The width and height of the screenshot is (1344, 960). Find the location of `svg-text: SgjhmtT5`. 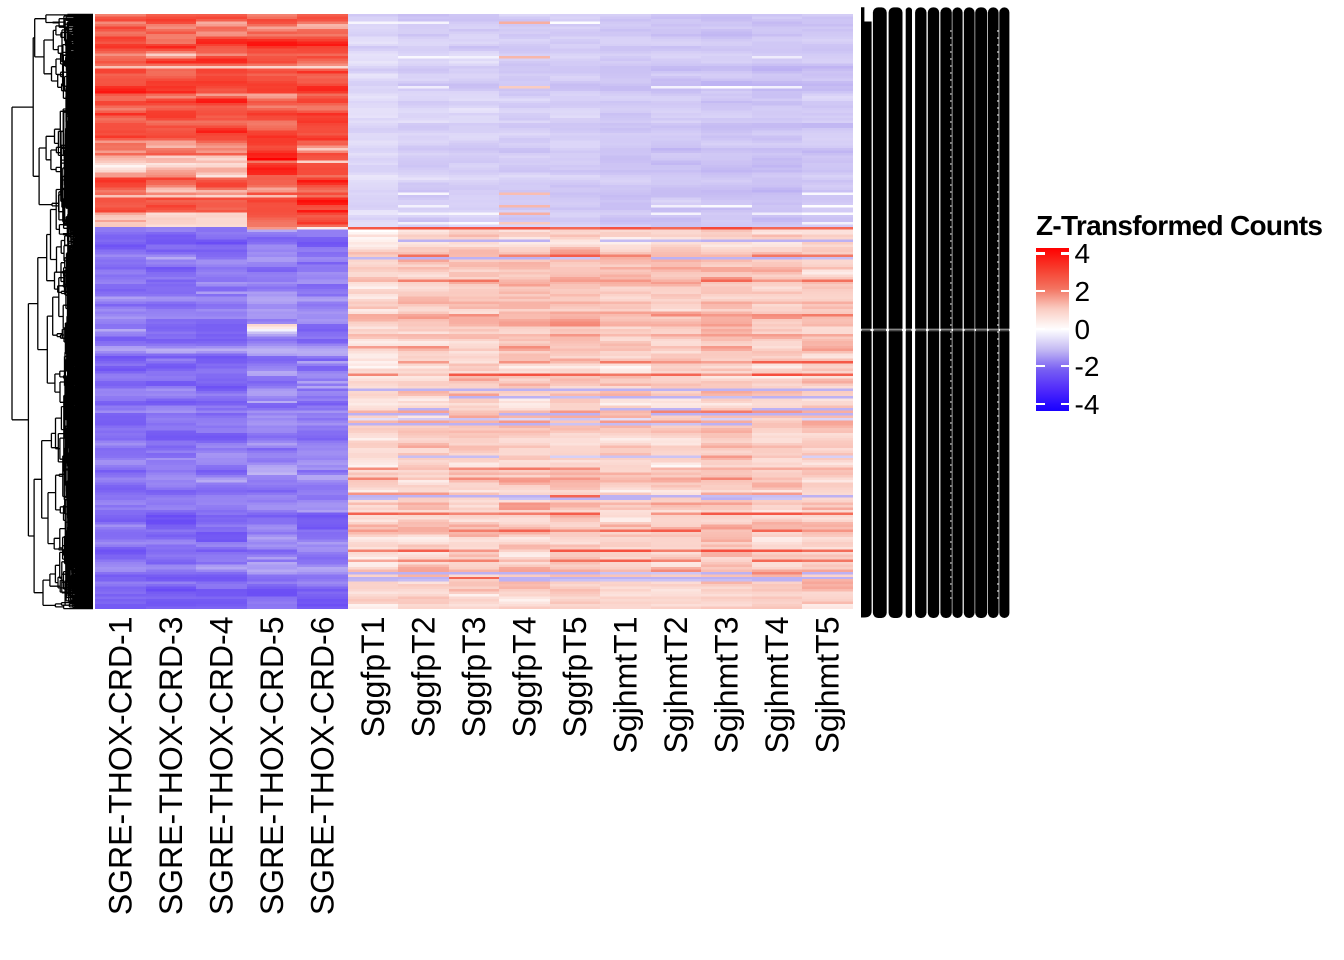

svg-text: SgjhmtT5 is located at coordinates (828, 685).